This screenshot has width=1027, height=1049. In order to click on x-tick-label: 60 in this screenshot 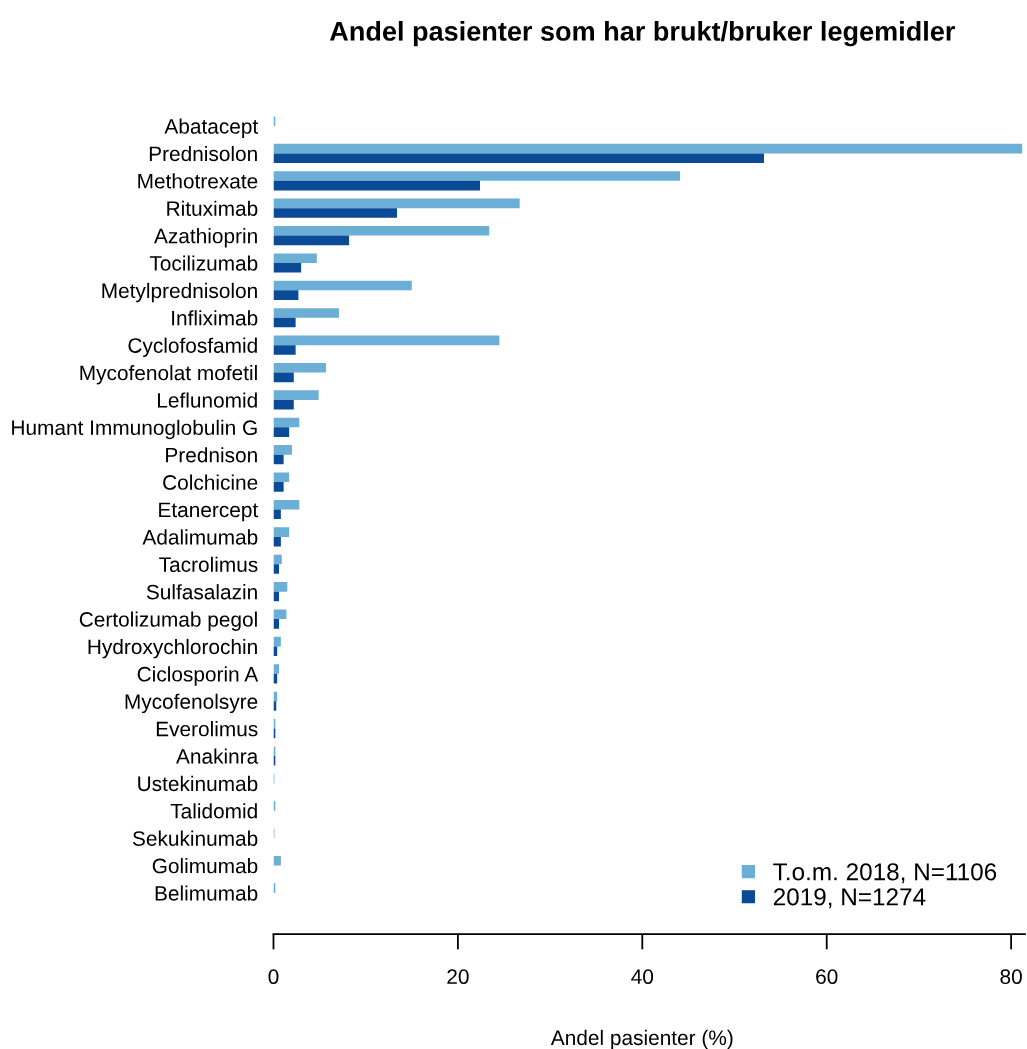, I will do `click(827, 977)`.